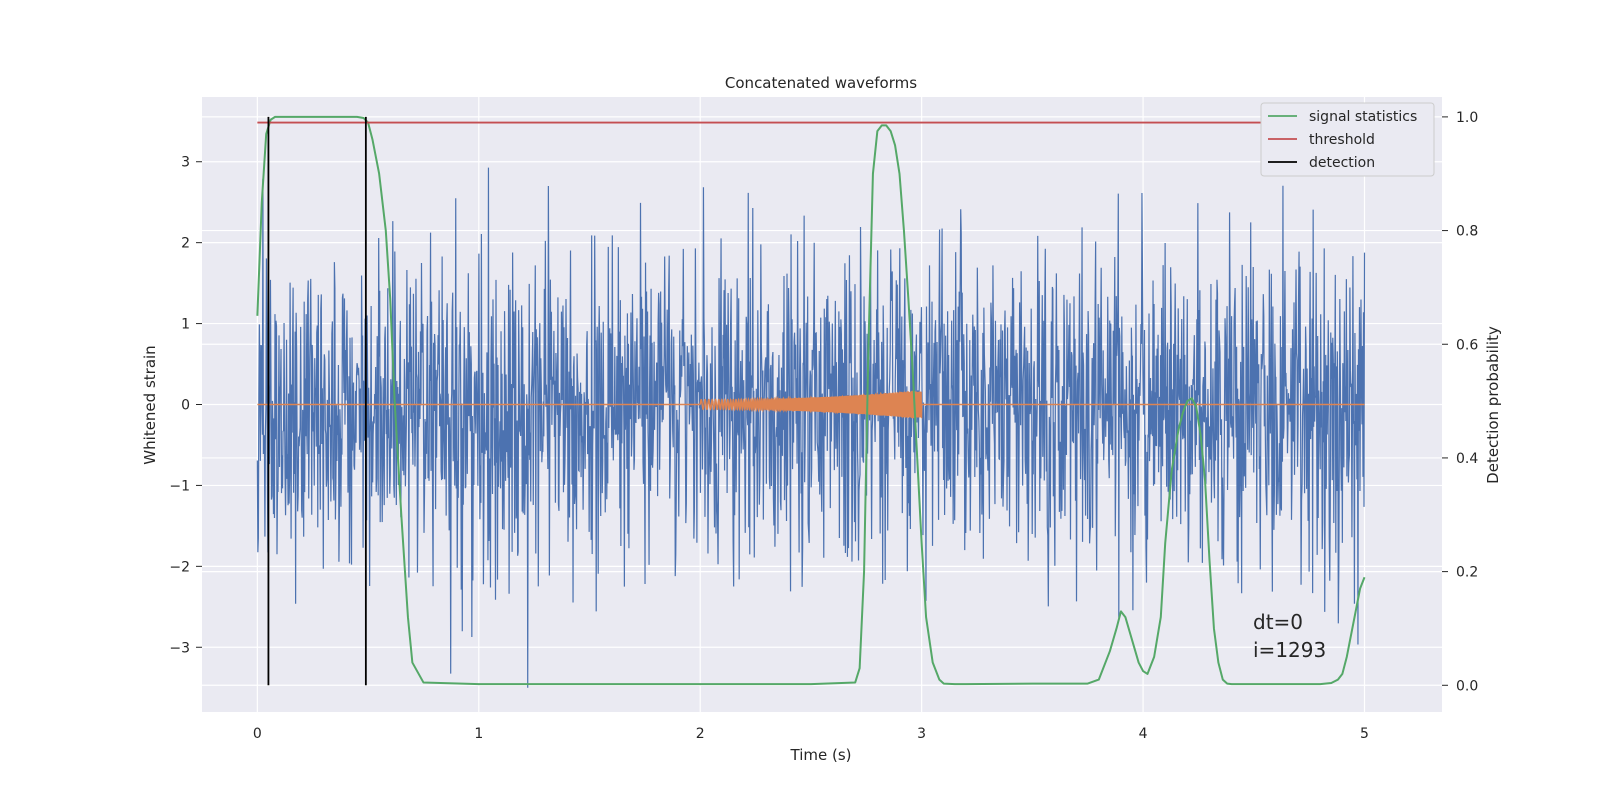 This screenshot has height=800, width=1600. Describe the element at coordinates (179, 567) in the screenshot. I see `y-tick-label-left: −2` at that location.